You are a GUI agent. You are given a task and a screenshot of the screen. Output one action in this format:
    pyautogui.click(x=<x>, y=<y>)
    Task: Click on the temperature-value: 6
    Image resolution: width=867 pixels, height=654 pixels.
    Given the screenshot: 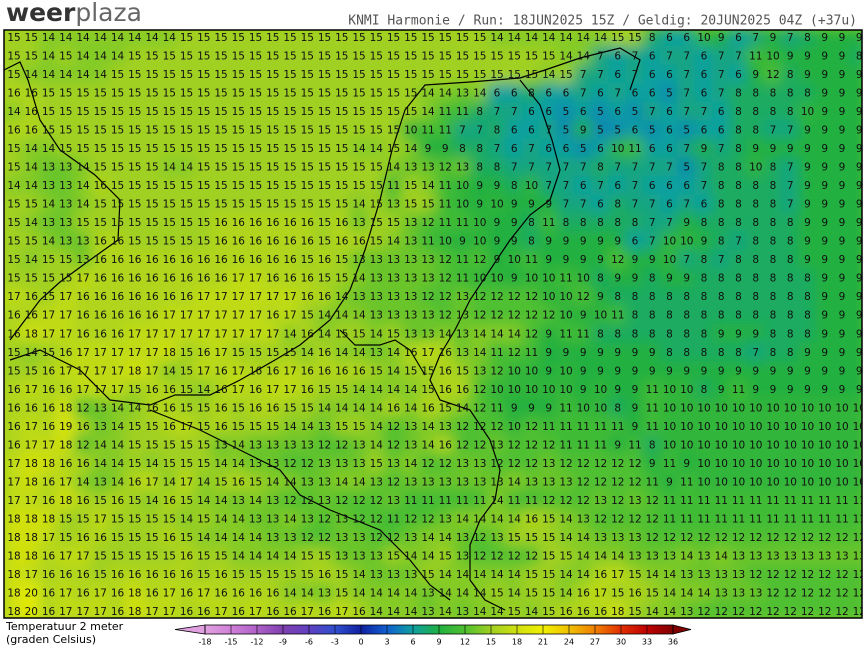 What is the action you would take?
    pyautogui.click(x=583, y=186)
    